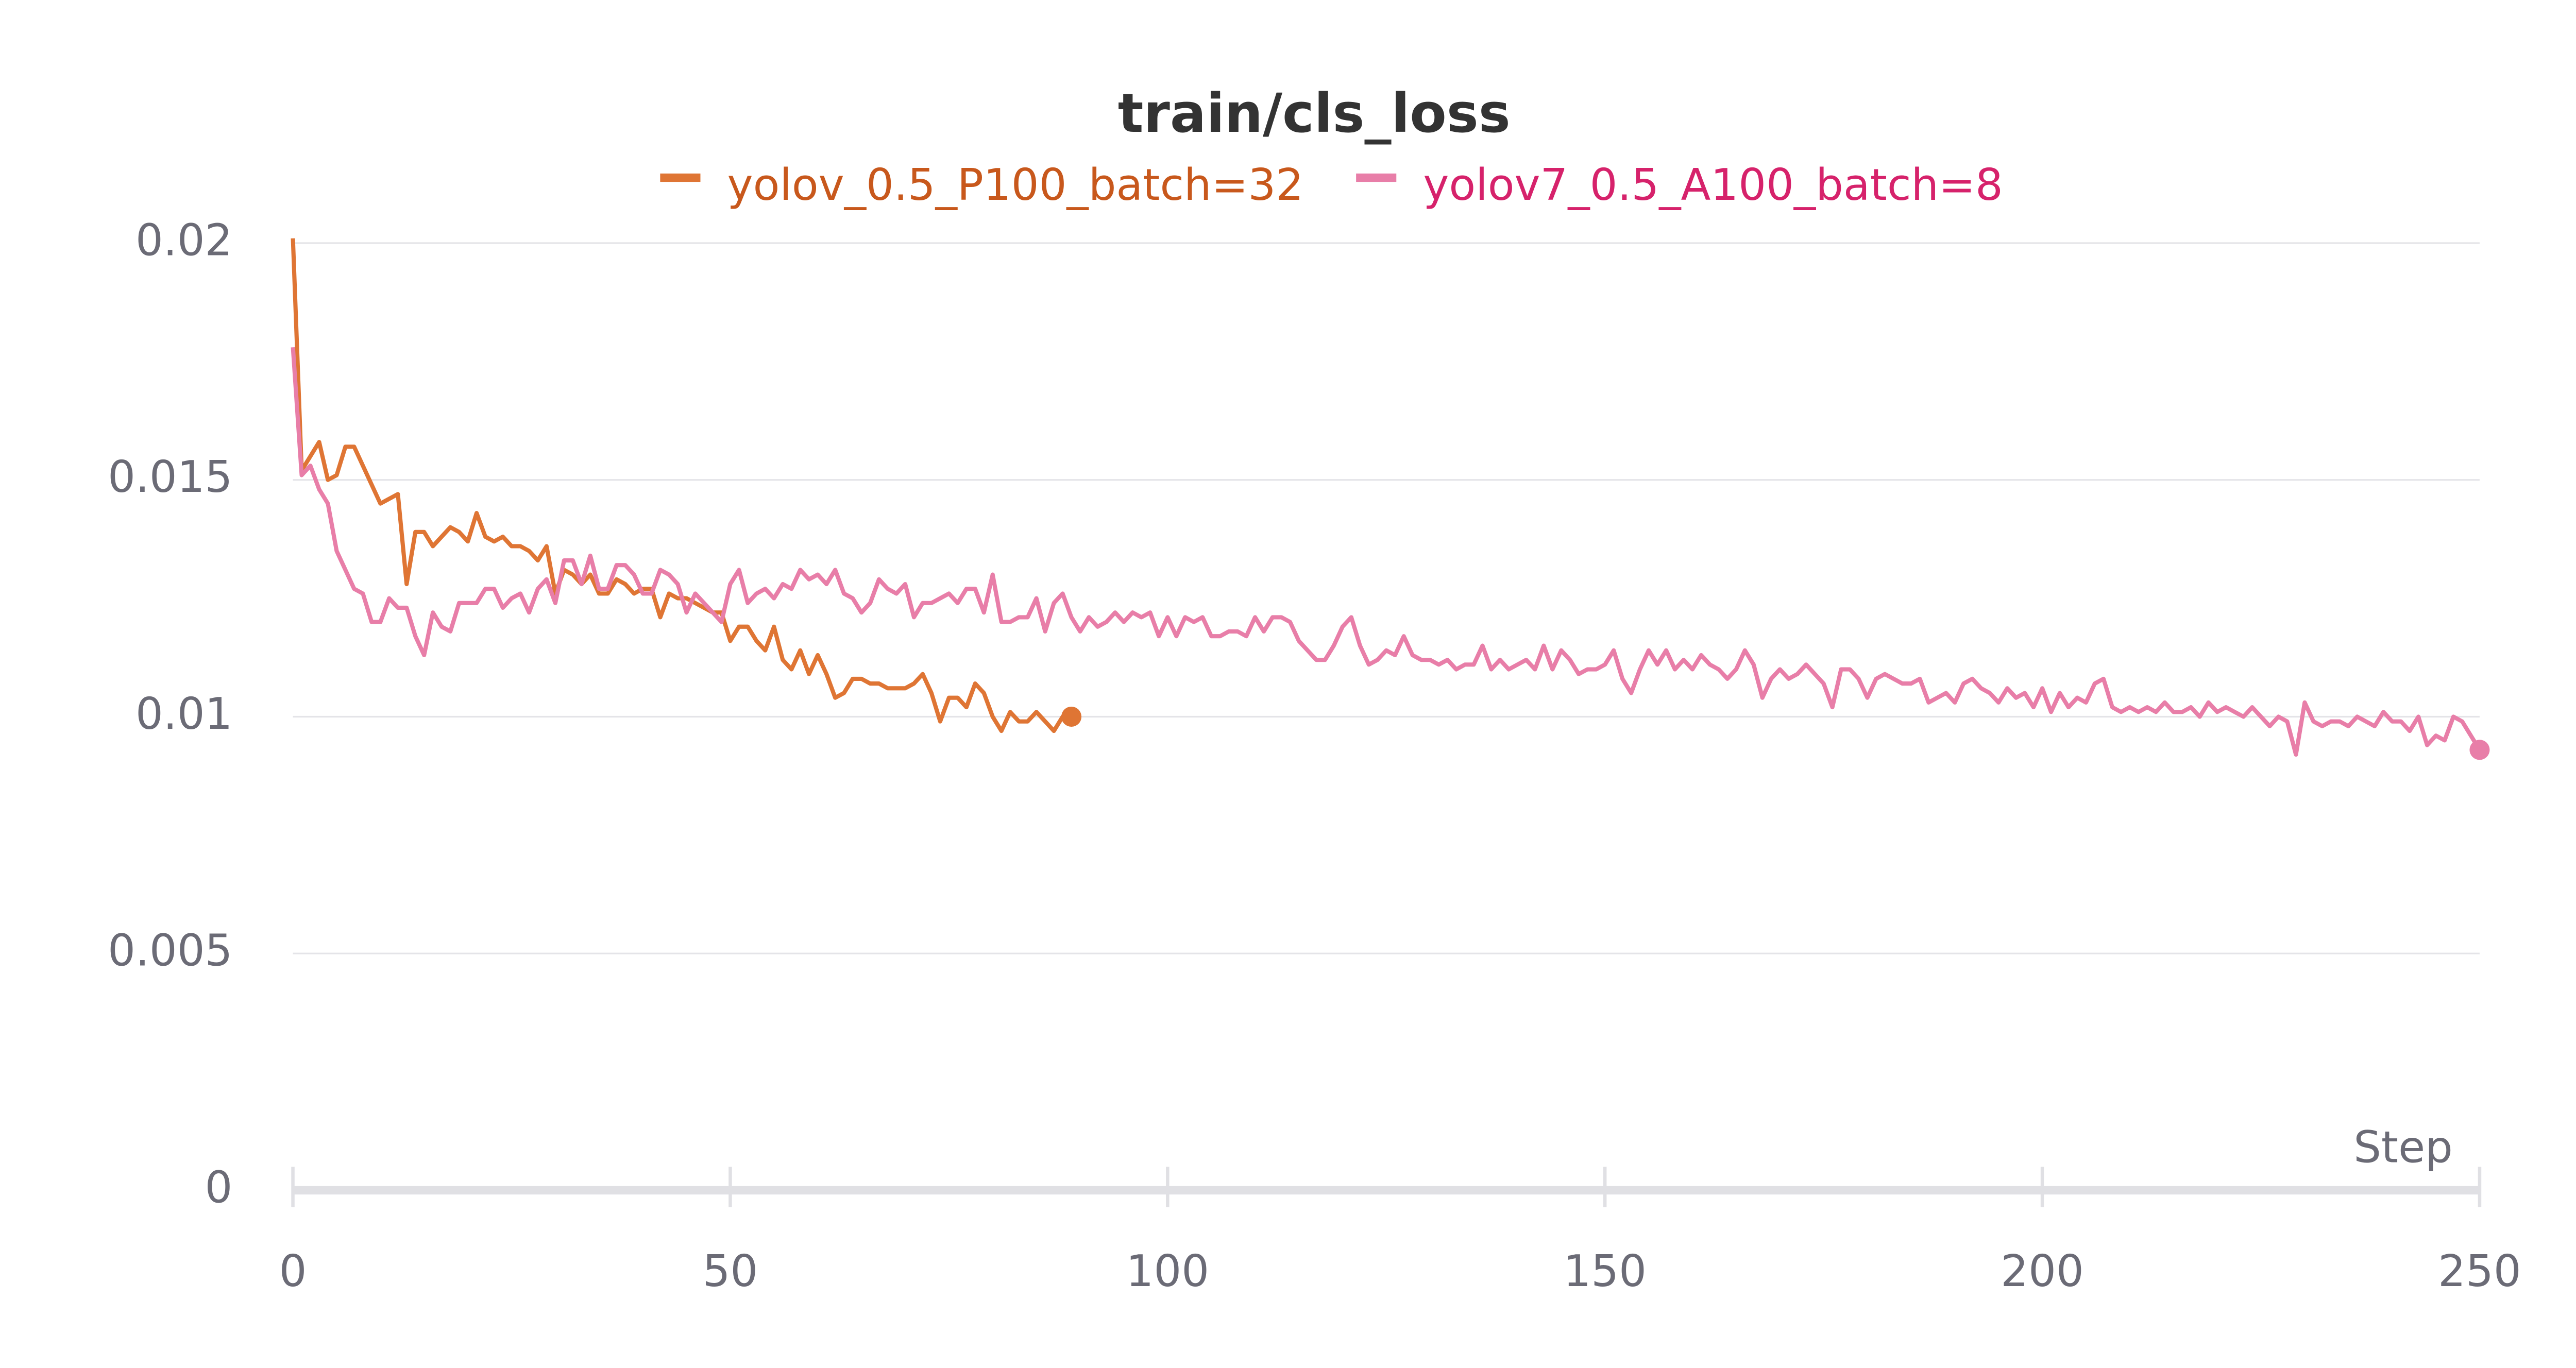 This screenshot has height=1368, width=2576. I want to click on x-axis-label: Step, so click(2403, 1146).